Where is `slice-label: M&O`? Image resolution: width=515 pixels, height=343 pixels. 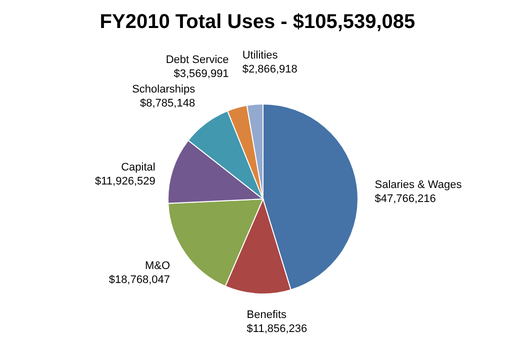 slice-label: M&O is located at coordinates (157, 266).